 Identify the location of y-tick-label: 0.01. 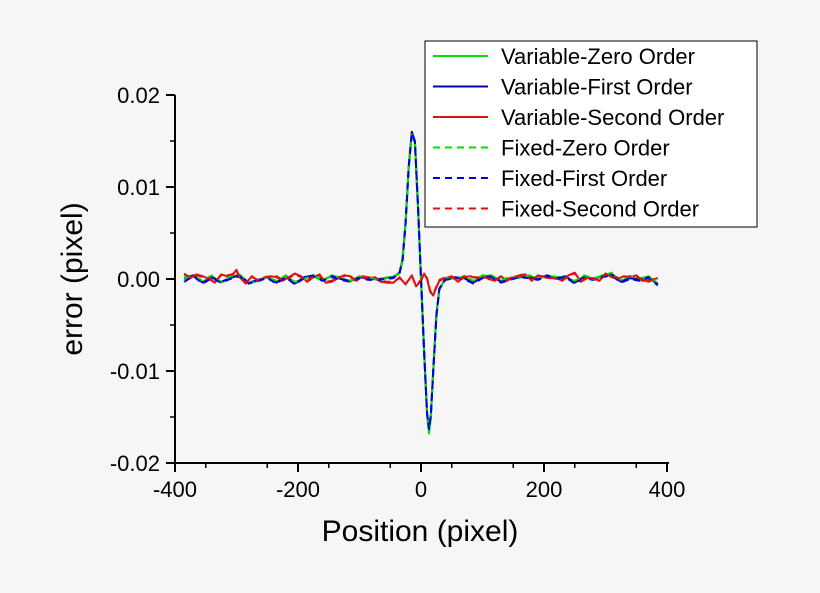
(138, 187).